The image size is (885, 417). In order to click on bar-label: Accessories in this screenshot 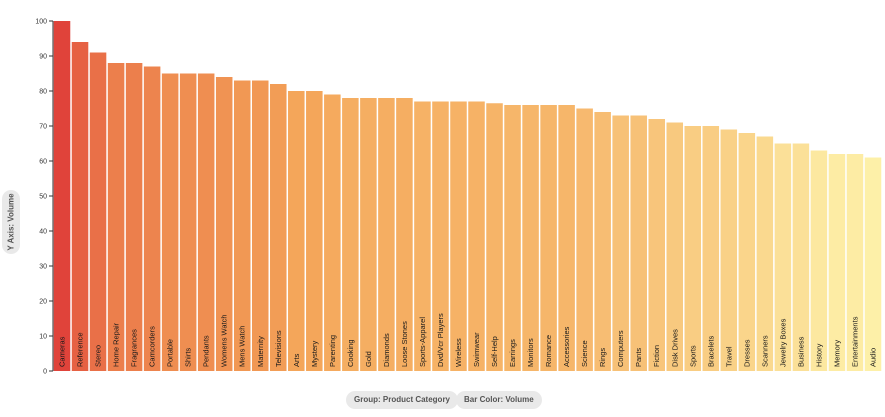, I will do `click(566, 346)`.